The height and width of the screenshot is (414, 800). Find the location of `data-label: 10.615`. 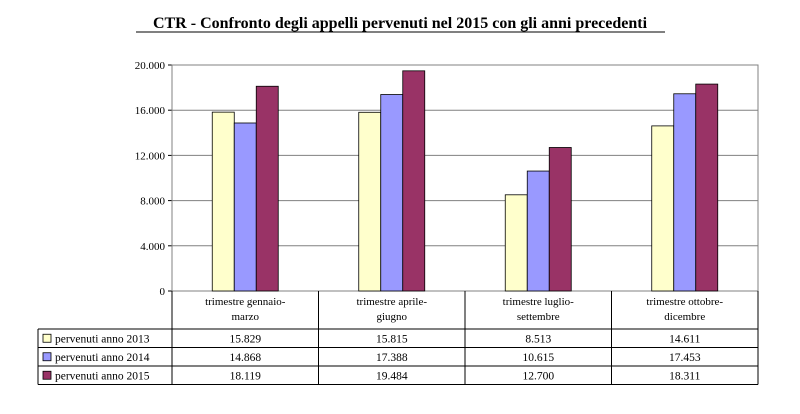

data-label: 10.615 is located at coordinates (538, 358).